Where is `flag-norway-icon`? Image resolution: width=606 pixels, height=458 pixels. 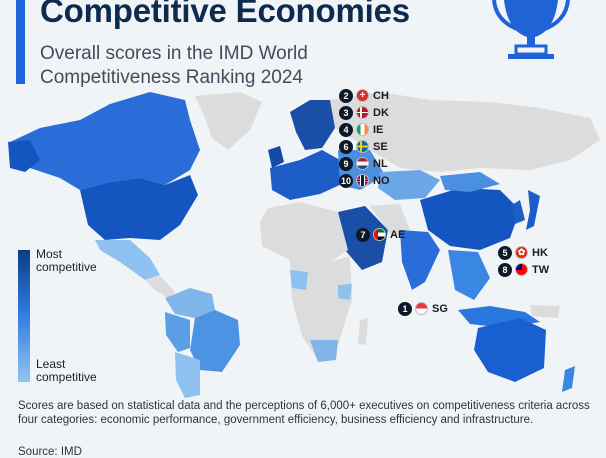 flag-norway-icon is located at coordinates (362, 180).